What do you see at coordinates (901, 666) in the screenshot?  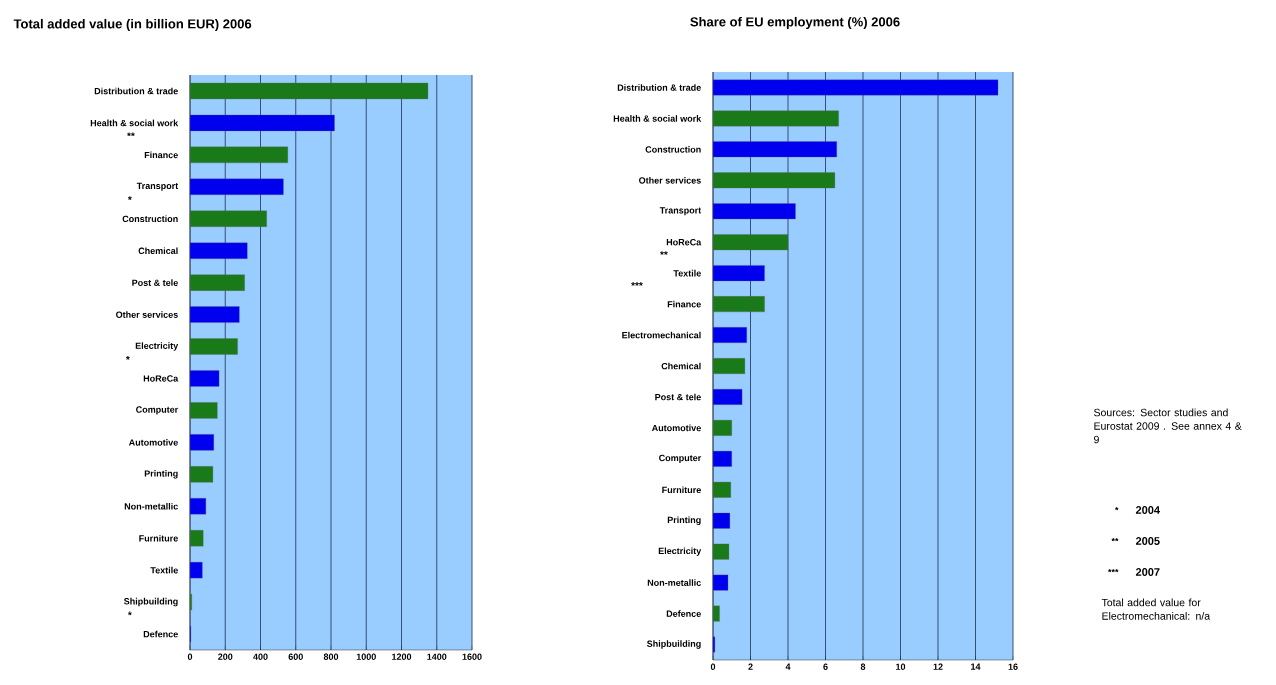 I see `x-tick-label: 10` at bounding box center [901, 666].